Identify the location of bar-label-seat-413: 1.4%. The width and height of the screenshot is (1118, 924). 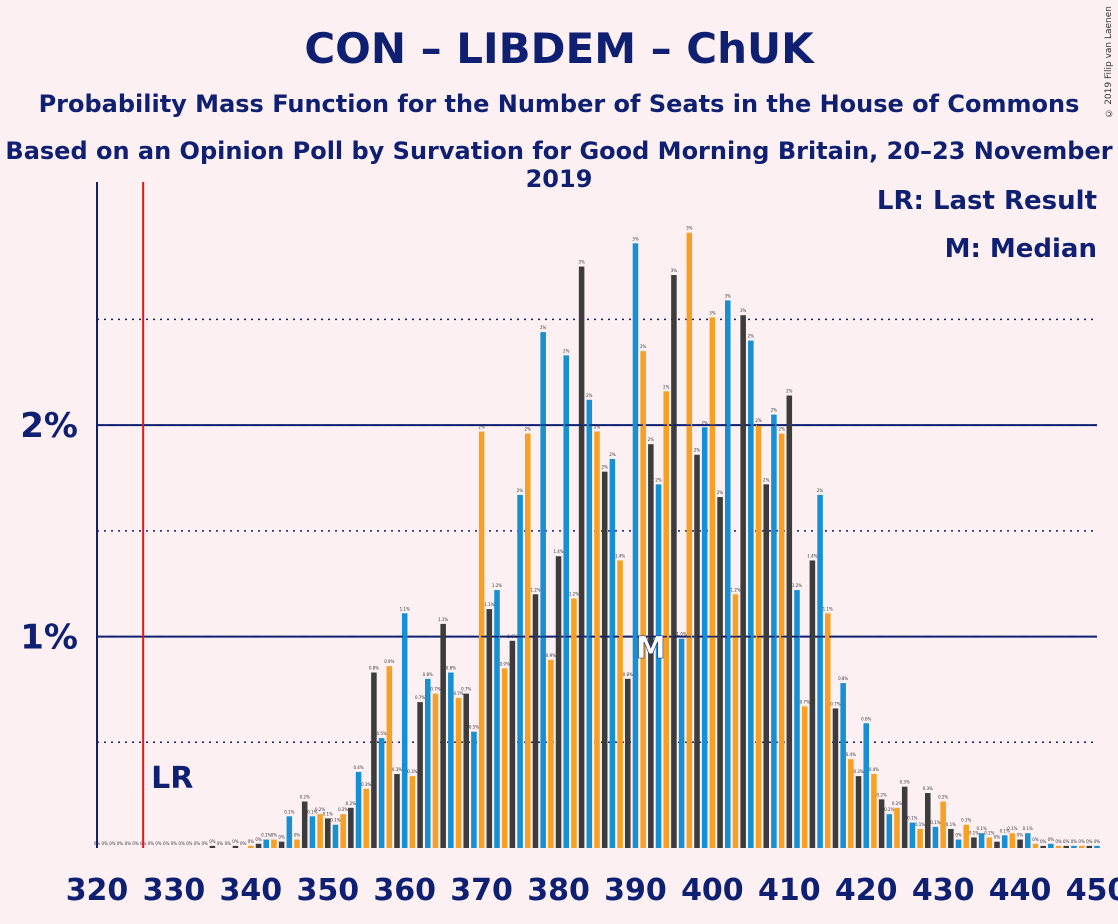
(812, 555).